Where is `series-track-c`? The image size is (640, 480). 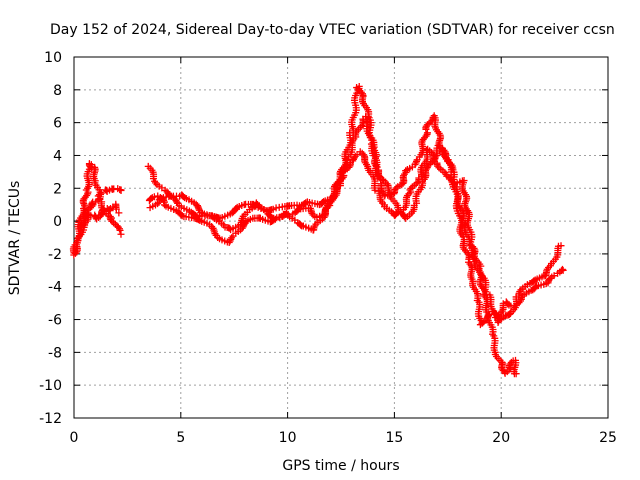
series-track-c is located at coordinates (100, 216).